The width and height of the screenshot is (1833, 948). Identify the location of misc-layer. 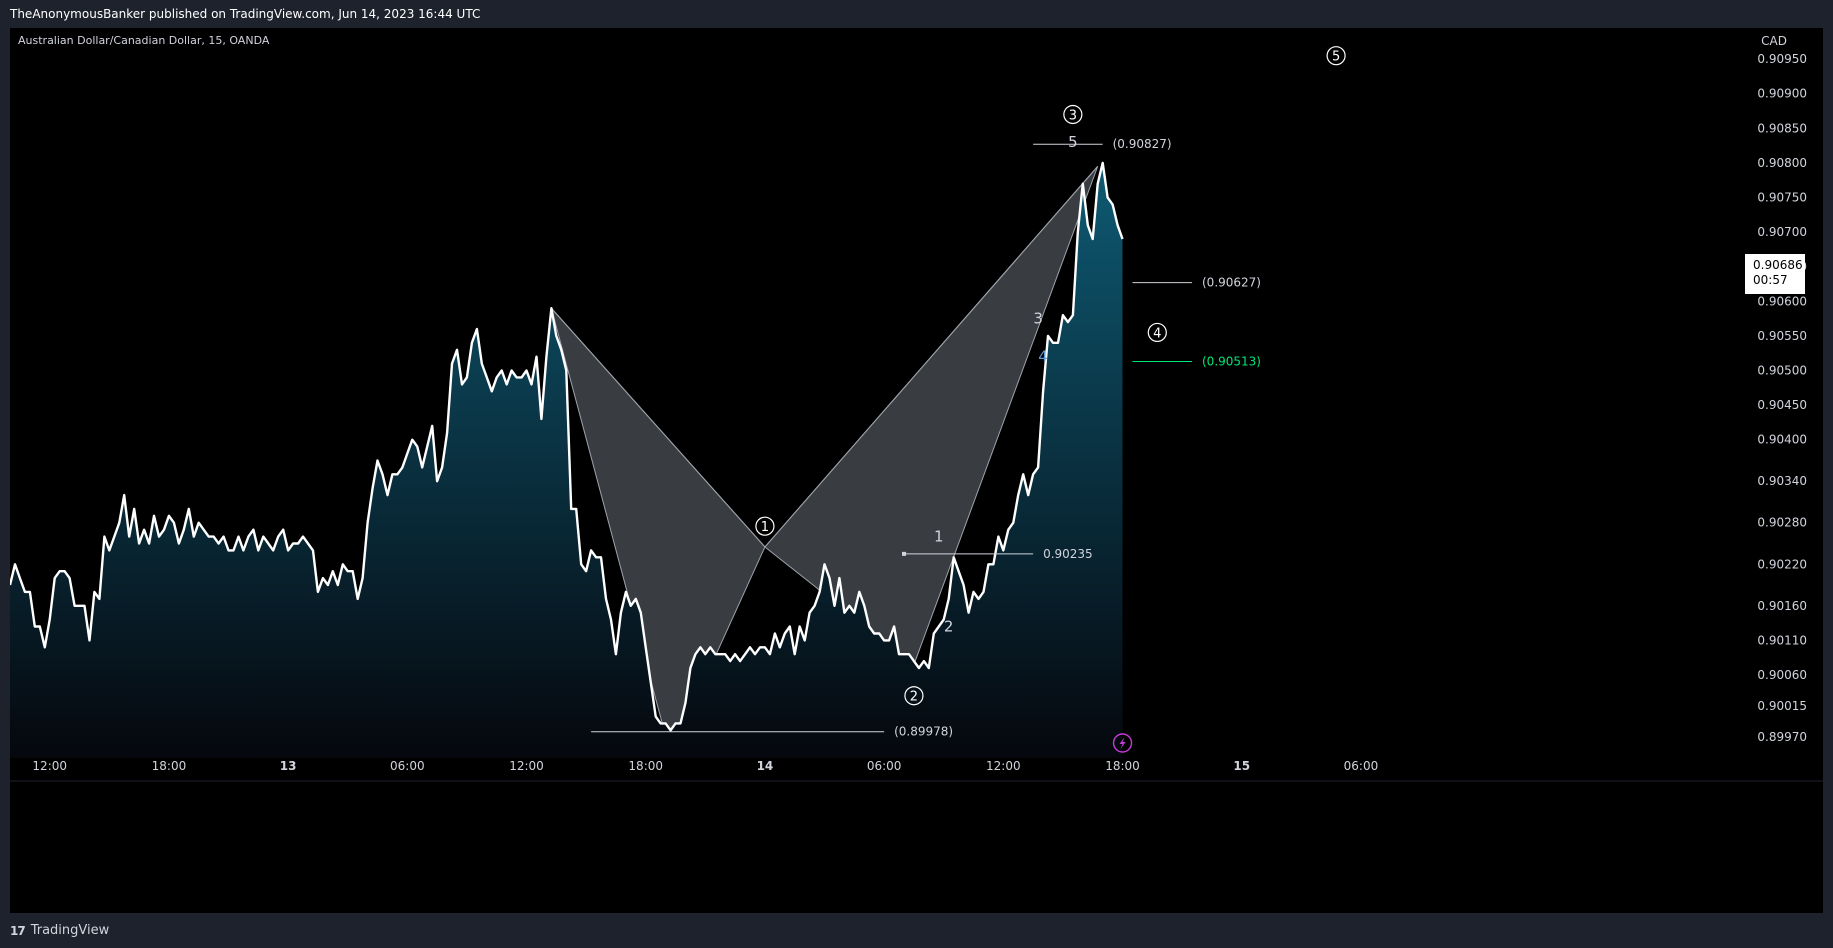
(1122, 743).